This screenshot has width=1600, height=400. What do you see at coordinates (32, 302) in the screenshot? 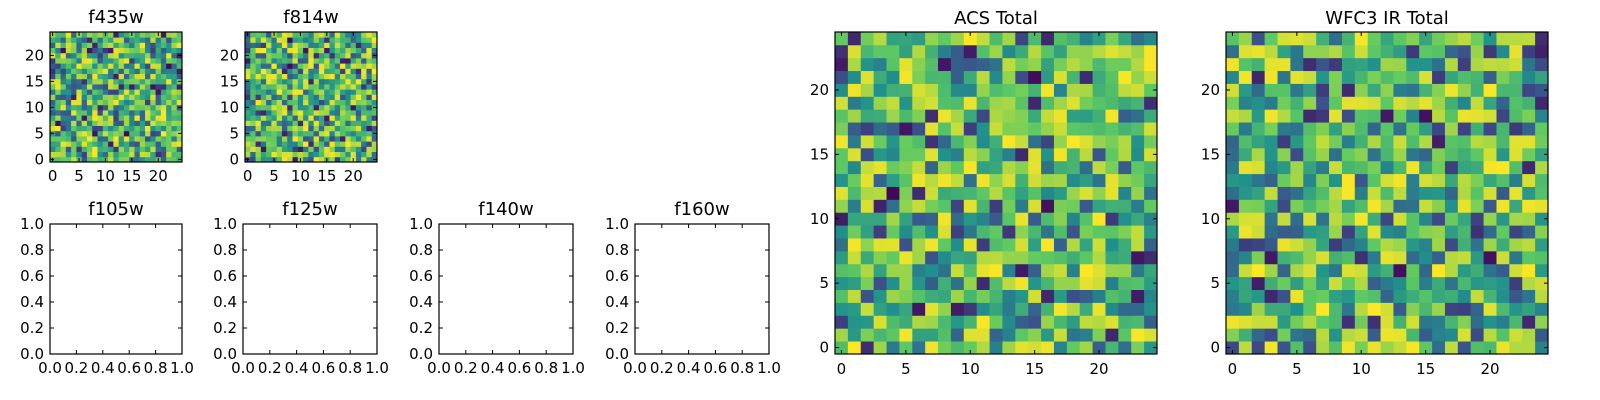
I see `y-tick-label: 0.4` at bounding box center [32, 302].